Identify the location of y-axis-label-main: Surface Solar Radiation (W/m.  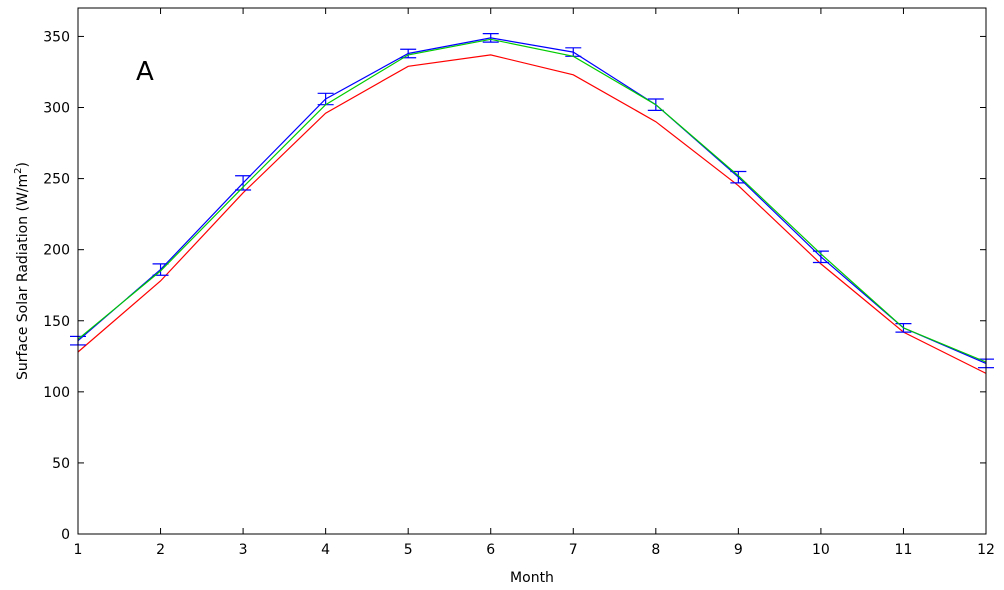
(23, 277).